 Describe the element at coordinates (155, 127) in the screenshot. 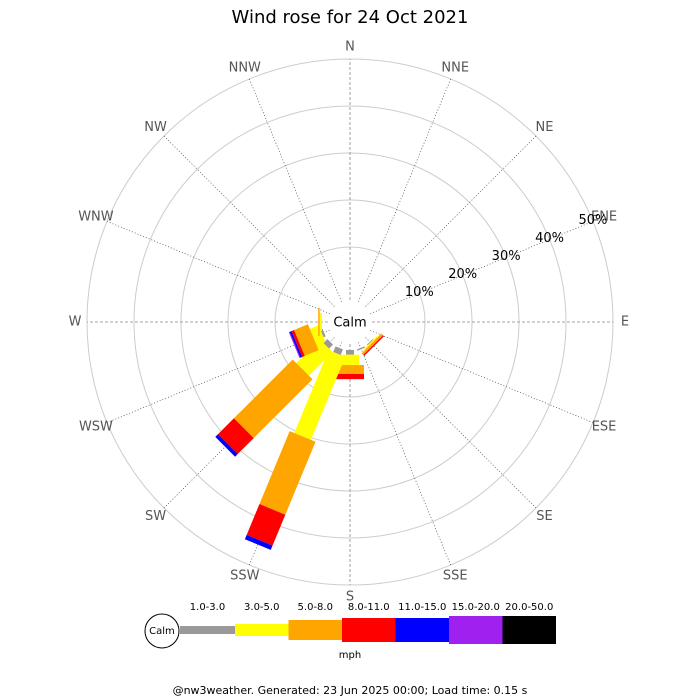

I see `direction-label: NW` at that location.